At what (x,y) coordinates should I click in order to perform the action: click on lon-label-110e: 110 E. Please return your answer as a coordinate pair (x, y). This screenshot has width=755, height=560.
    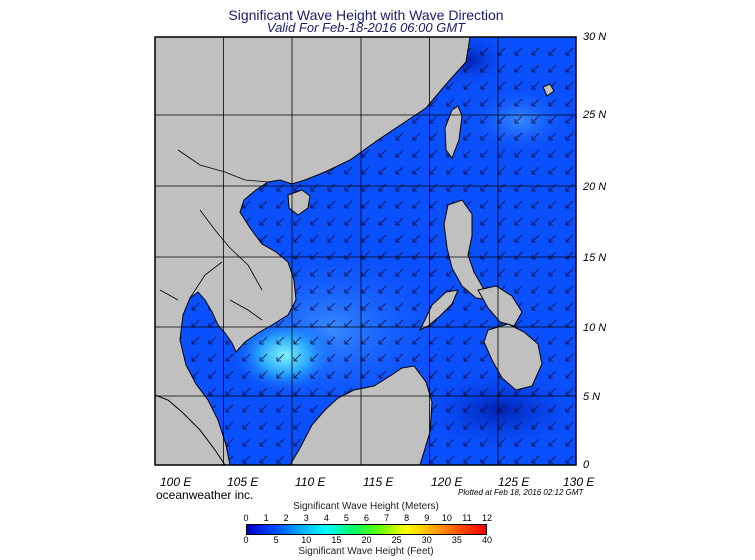
    Looking at the image, I should click on (310, 482).